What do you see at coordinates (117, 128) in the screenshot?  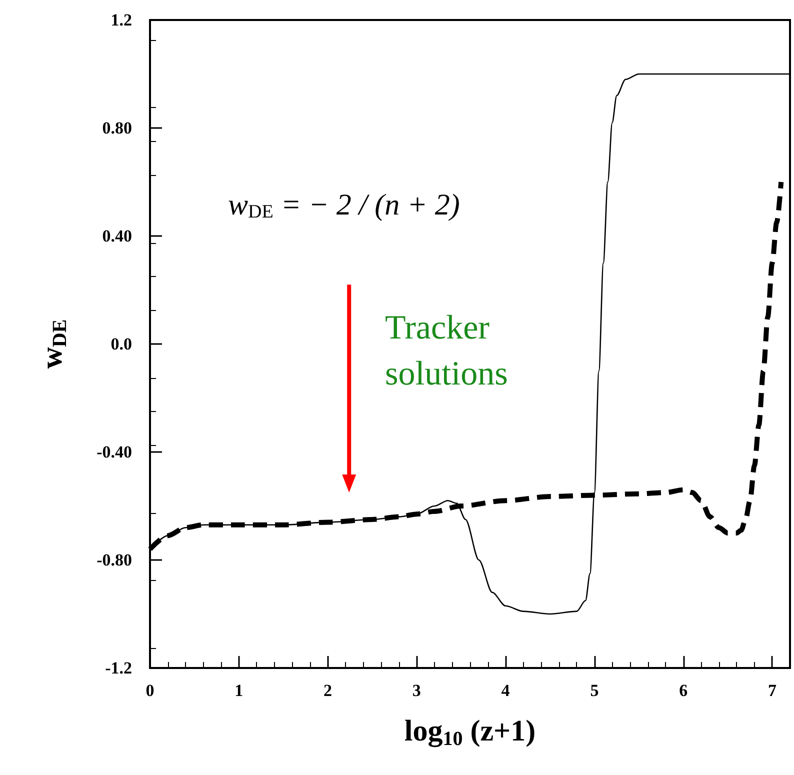 I see `y-tick-label: 0.80` at bounding box center [117, 128].